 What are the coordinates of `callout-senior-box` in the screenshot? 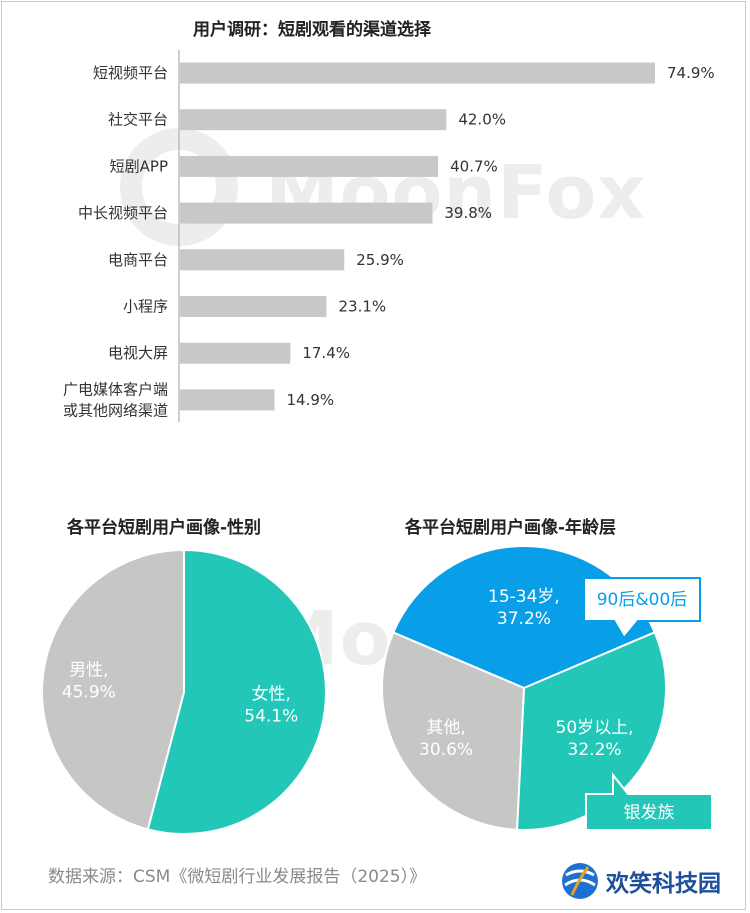 It's located at (649, 801).